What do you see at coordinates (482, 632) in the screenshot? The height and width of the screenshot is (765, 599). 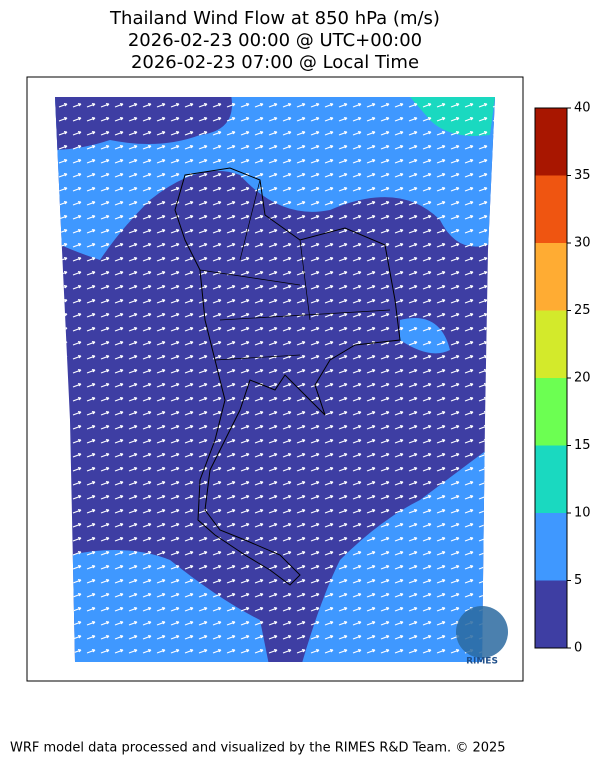 I see `logo-emblem` at bounding box center [482, 632].